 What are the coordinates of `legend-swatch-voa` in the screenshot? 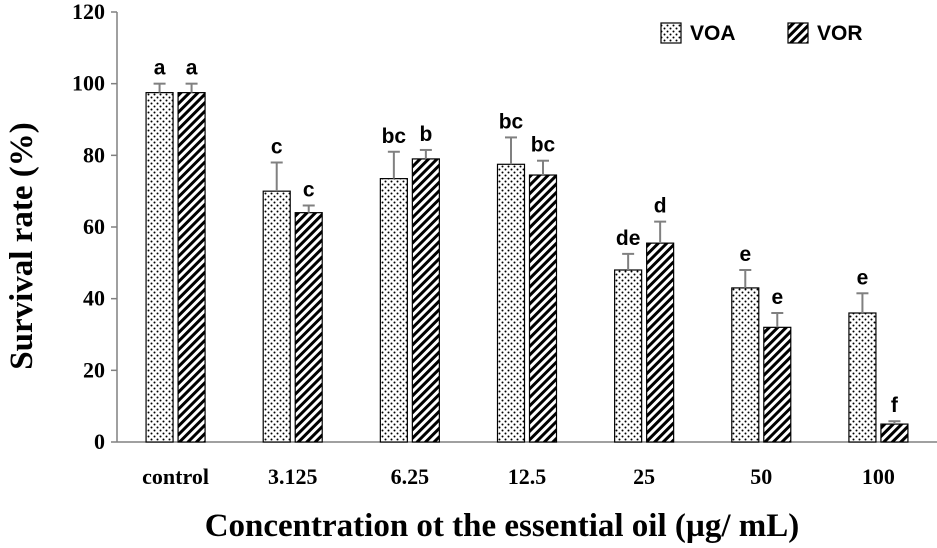 It's located at (671, 33).